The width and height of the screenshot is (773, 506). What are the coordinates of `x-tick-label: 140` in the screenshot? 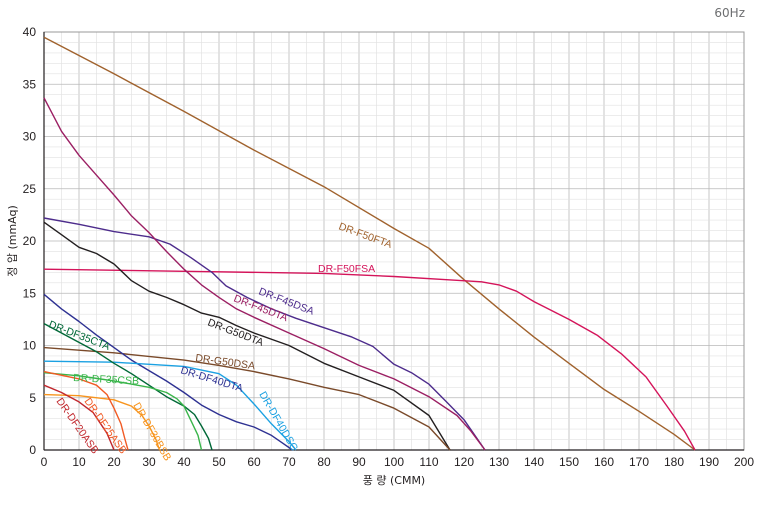 It's located at (534, 462).